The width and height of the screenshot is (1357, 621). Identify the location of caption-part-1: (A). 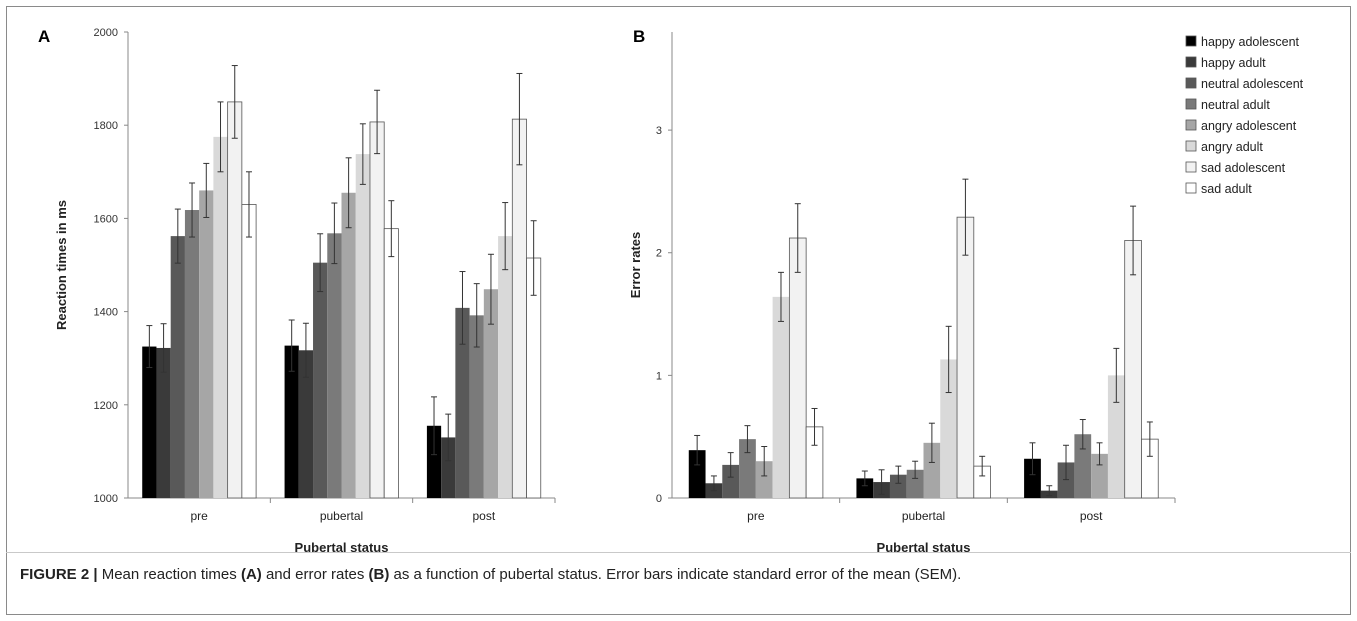
(251, 574).